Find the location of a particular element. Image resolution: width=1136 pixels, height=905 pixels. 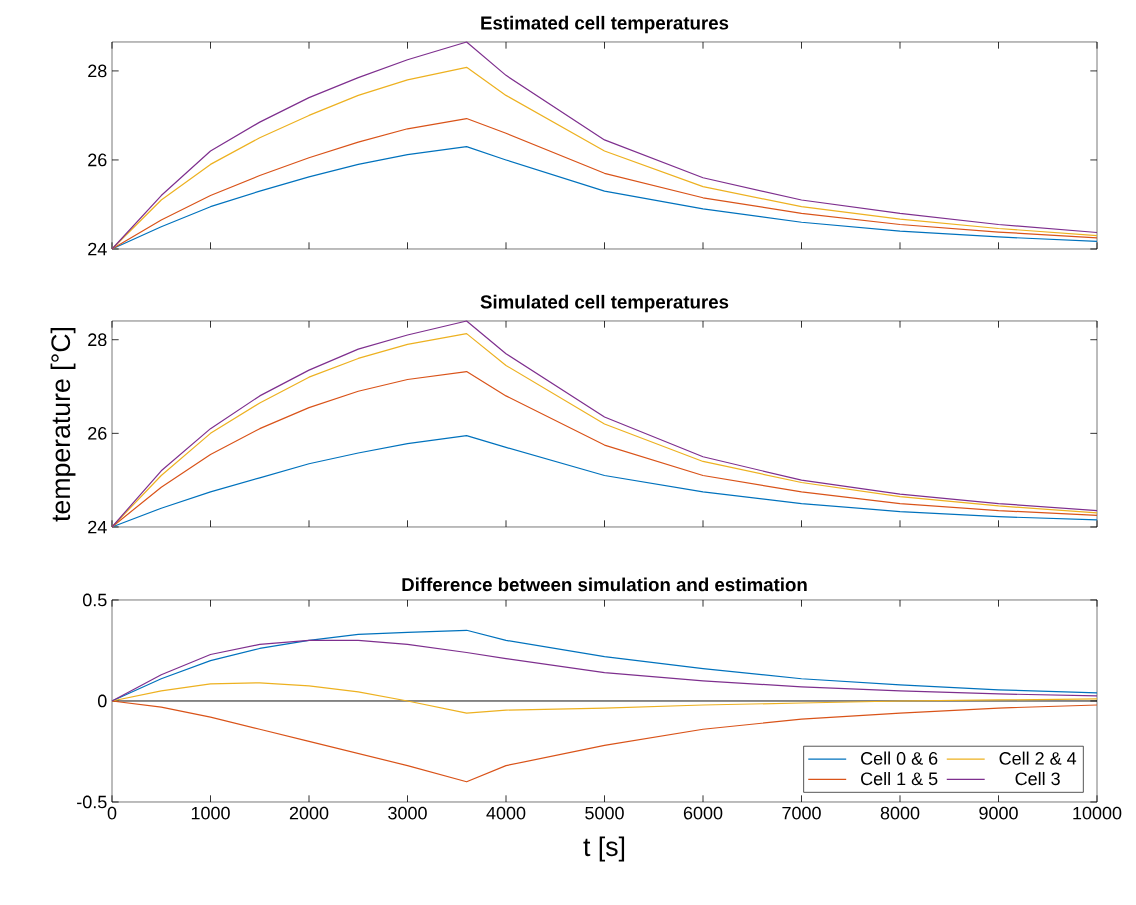

x-tick-label: 6000 is located at coordinates (703, 813).